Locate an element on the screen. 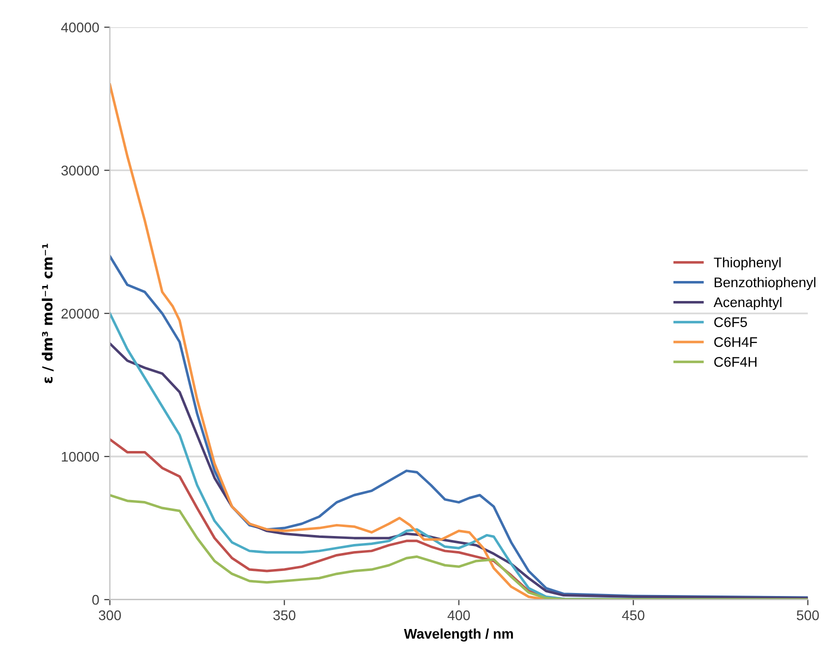 The height and width of the screenshot is (664, 826). x-tick-label: 350 is located at coordinates (284, 615).